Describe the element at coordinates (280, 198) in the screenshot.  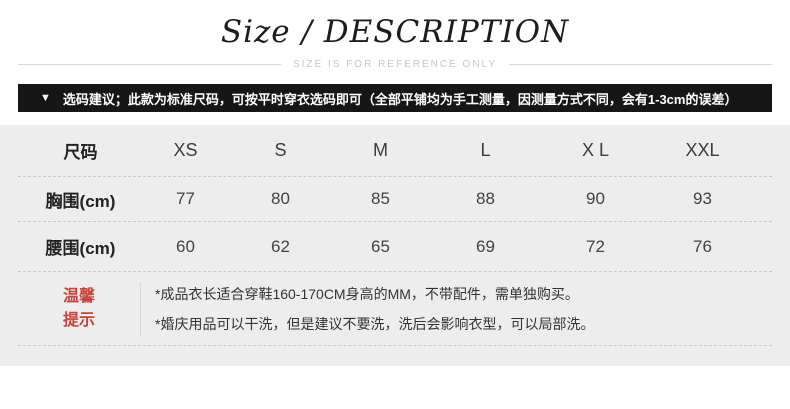
I see `chest-value-s: 80` at that location.